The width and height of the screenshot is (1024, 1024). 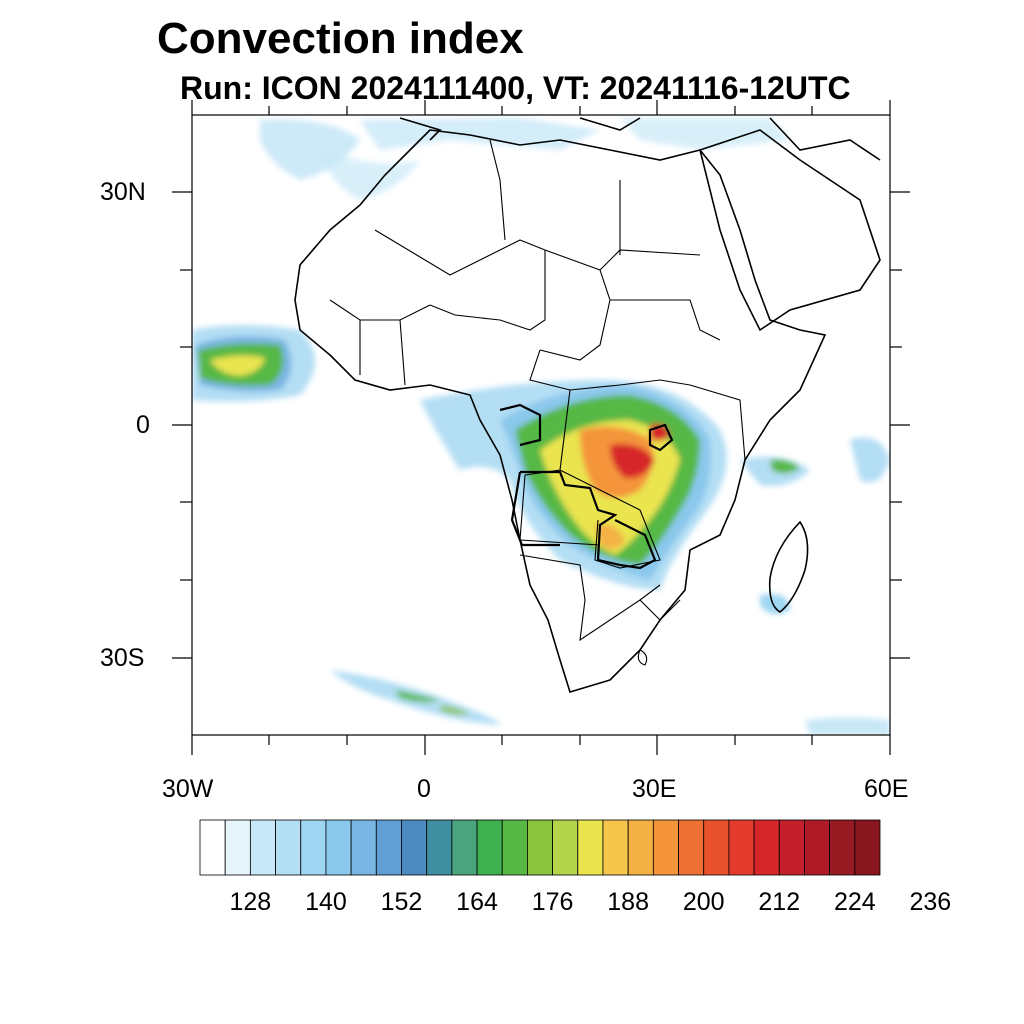 I want to click on colorbar-label: 176, so click(x=552, y=902).